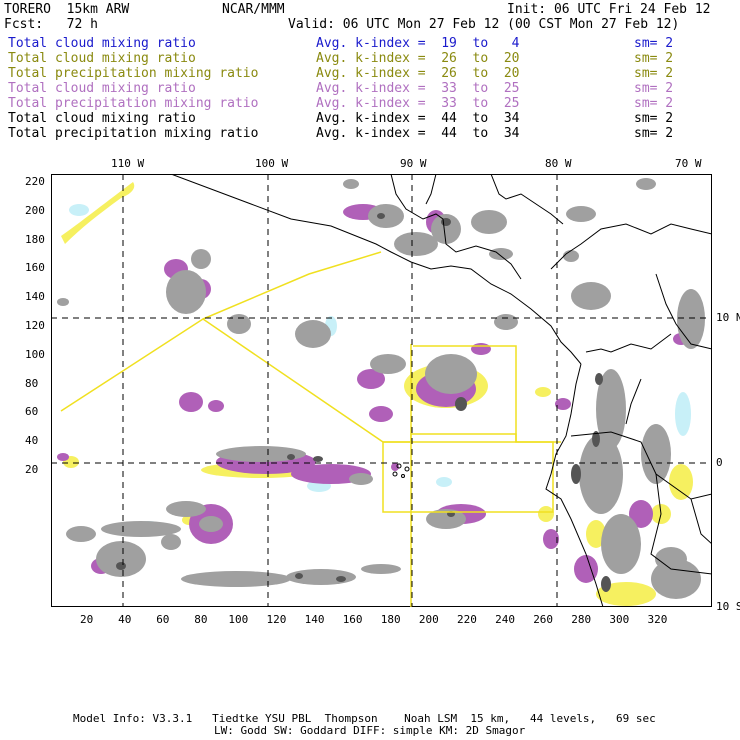 The width and height of the screenshot is (740, 740). I want to click on left-y-label: 100, so click(35, 354).